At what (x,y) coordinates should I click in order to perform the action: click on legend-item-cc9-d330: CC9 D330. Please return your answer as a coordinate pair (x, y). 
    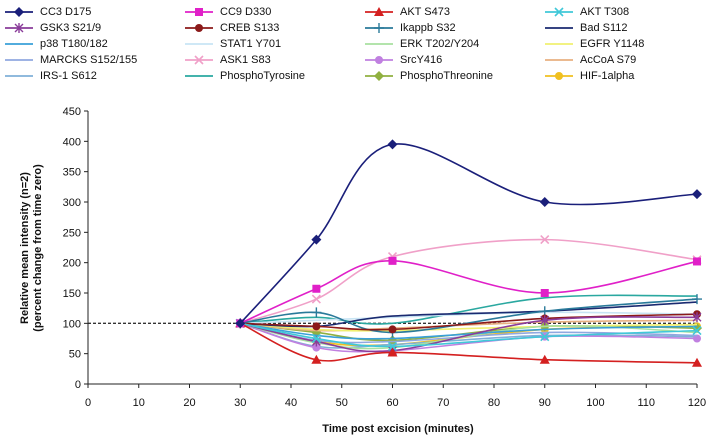
    Looking at the image, I should click on (227, 12).